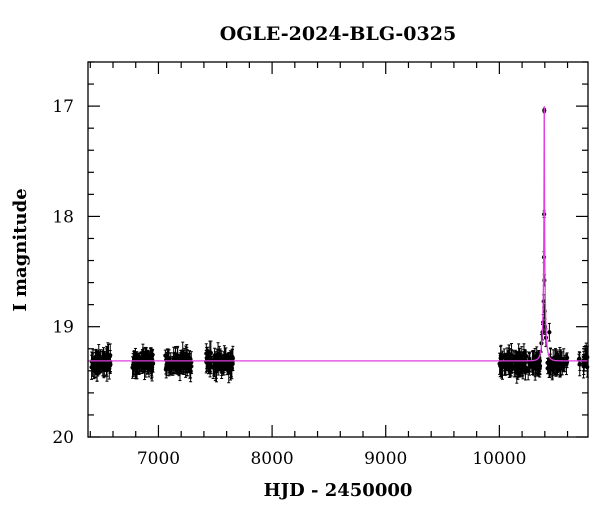  Describe the element at coordinates (20, 249) in the screenshot. I see `y-axis-label: I magnitude` at that location.